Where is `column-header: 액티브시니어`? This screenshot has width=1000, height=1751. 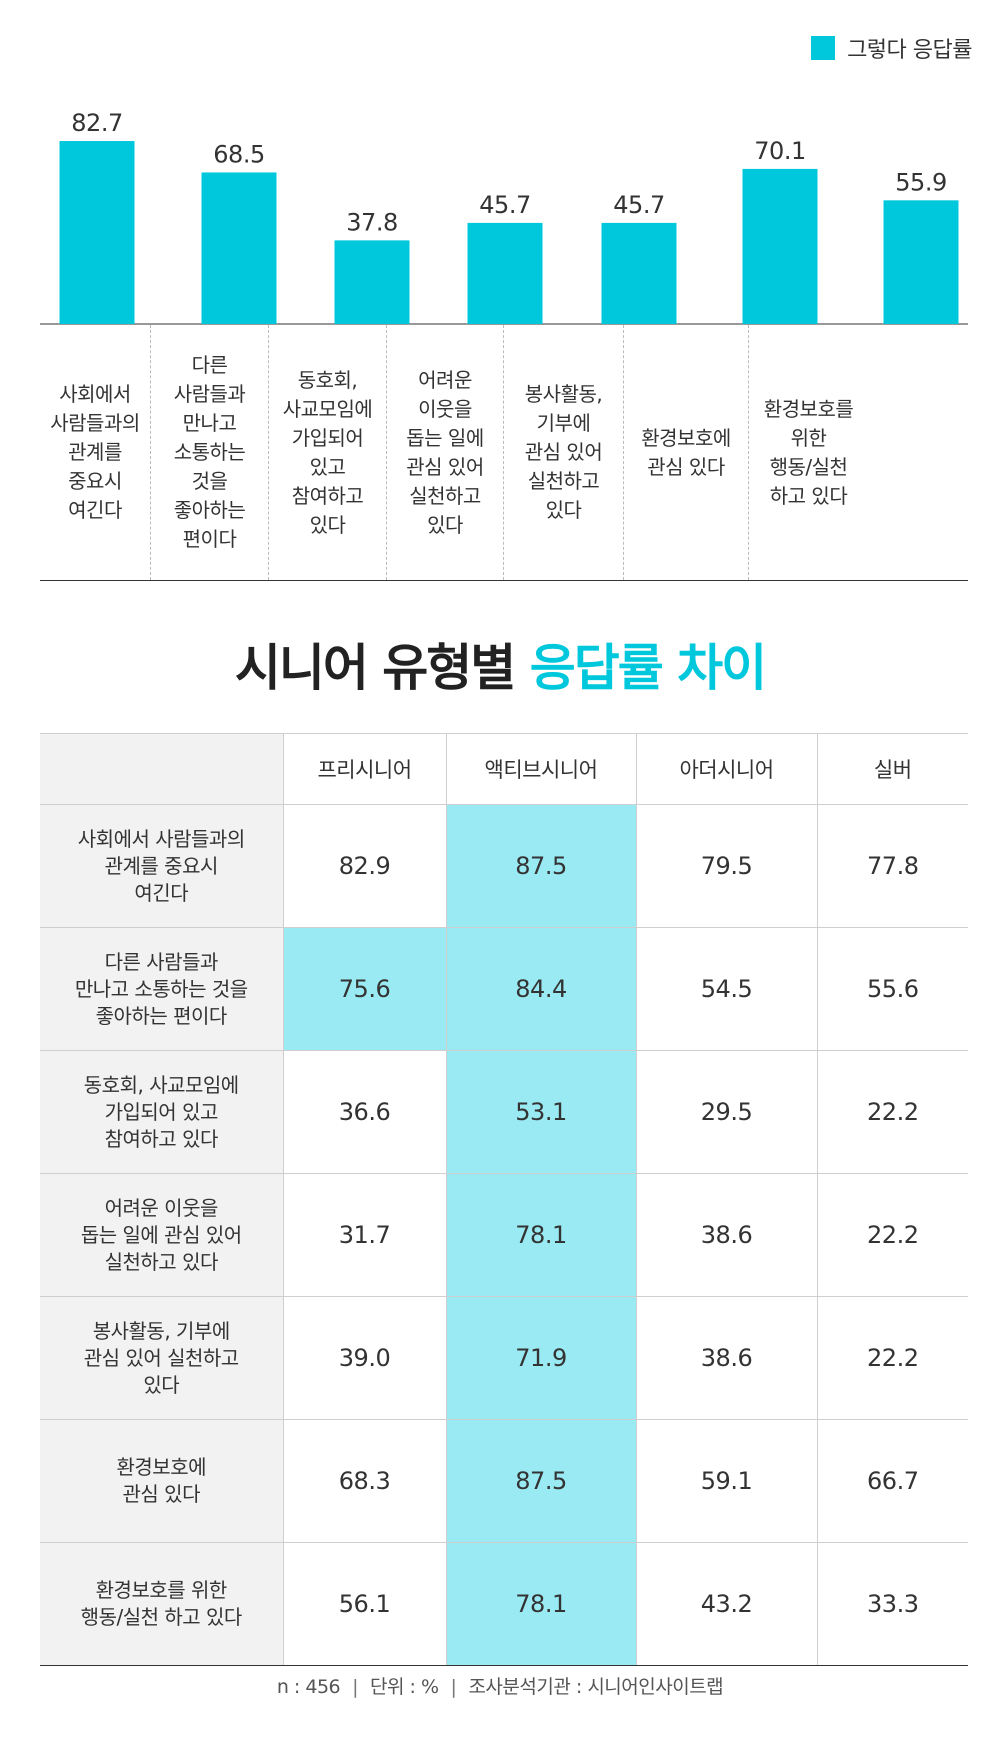
column-header: 액티브시니어 is located at coordinates (541, 769).